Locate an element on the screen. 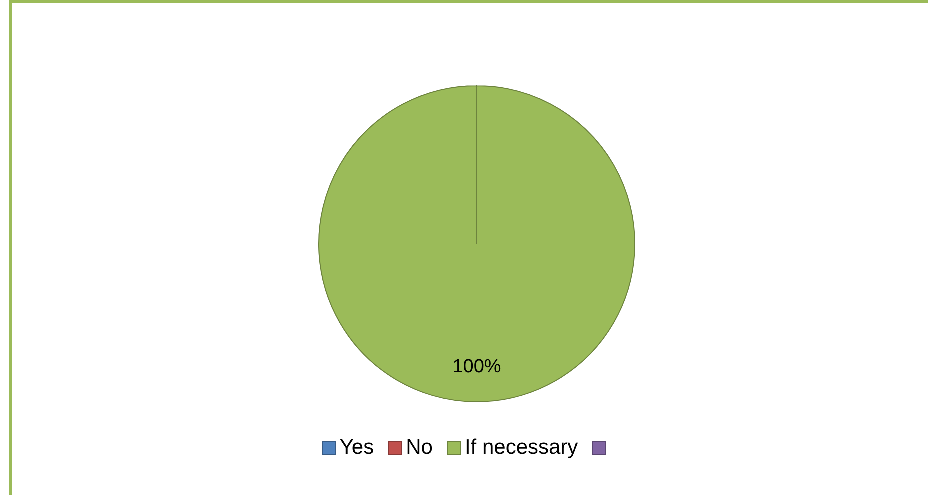 This screenshot has height=495, width=928. legend-label: If necessary is located at coordinates (521, 448).